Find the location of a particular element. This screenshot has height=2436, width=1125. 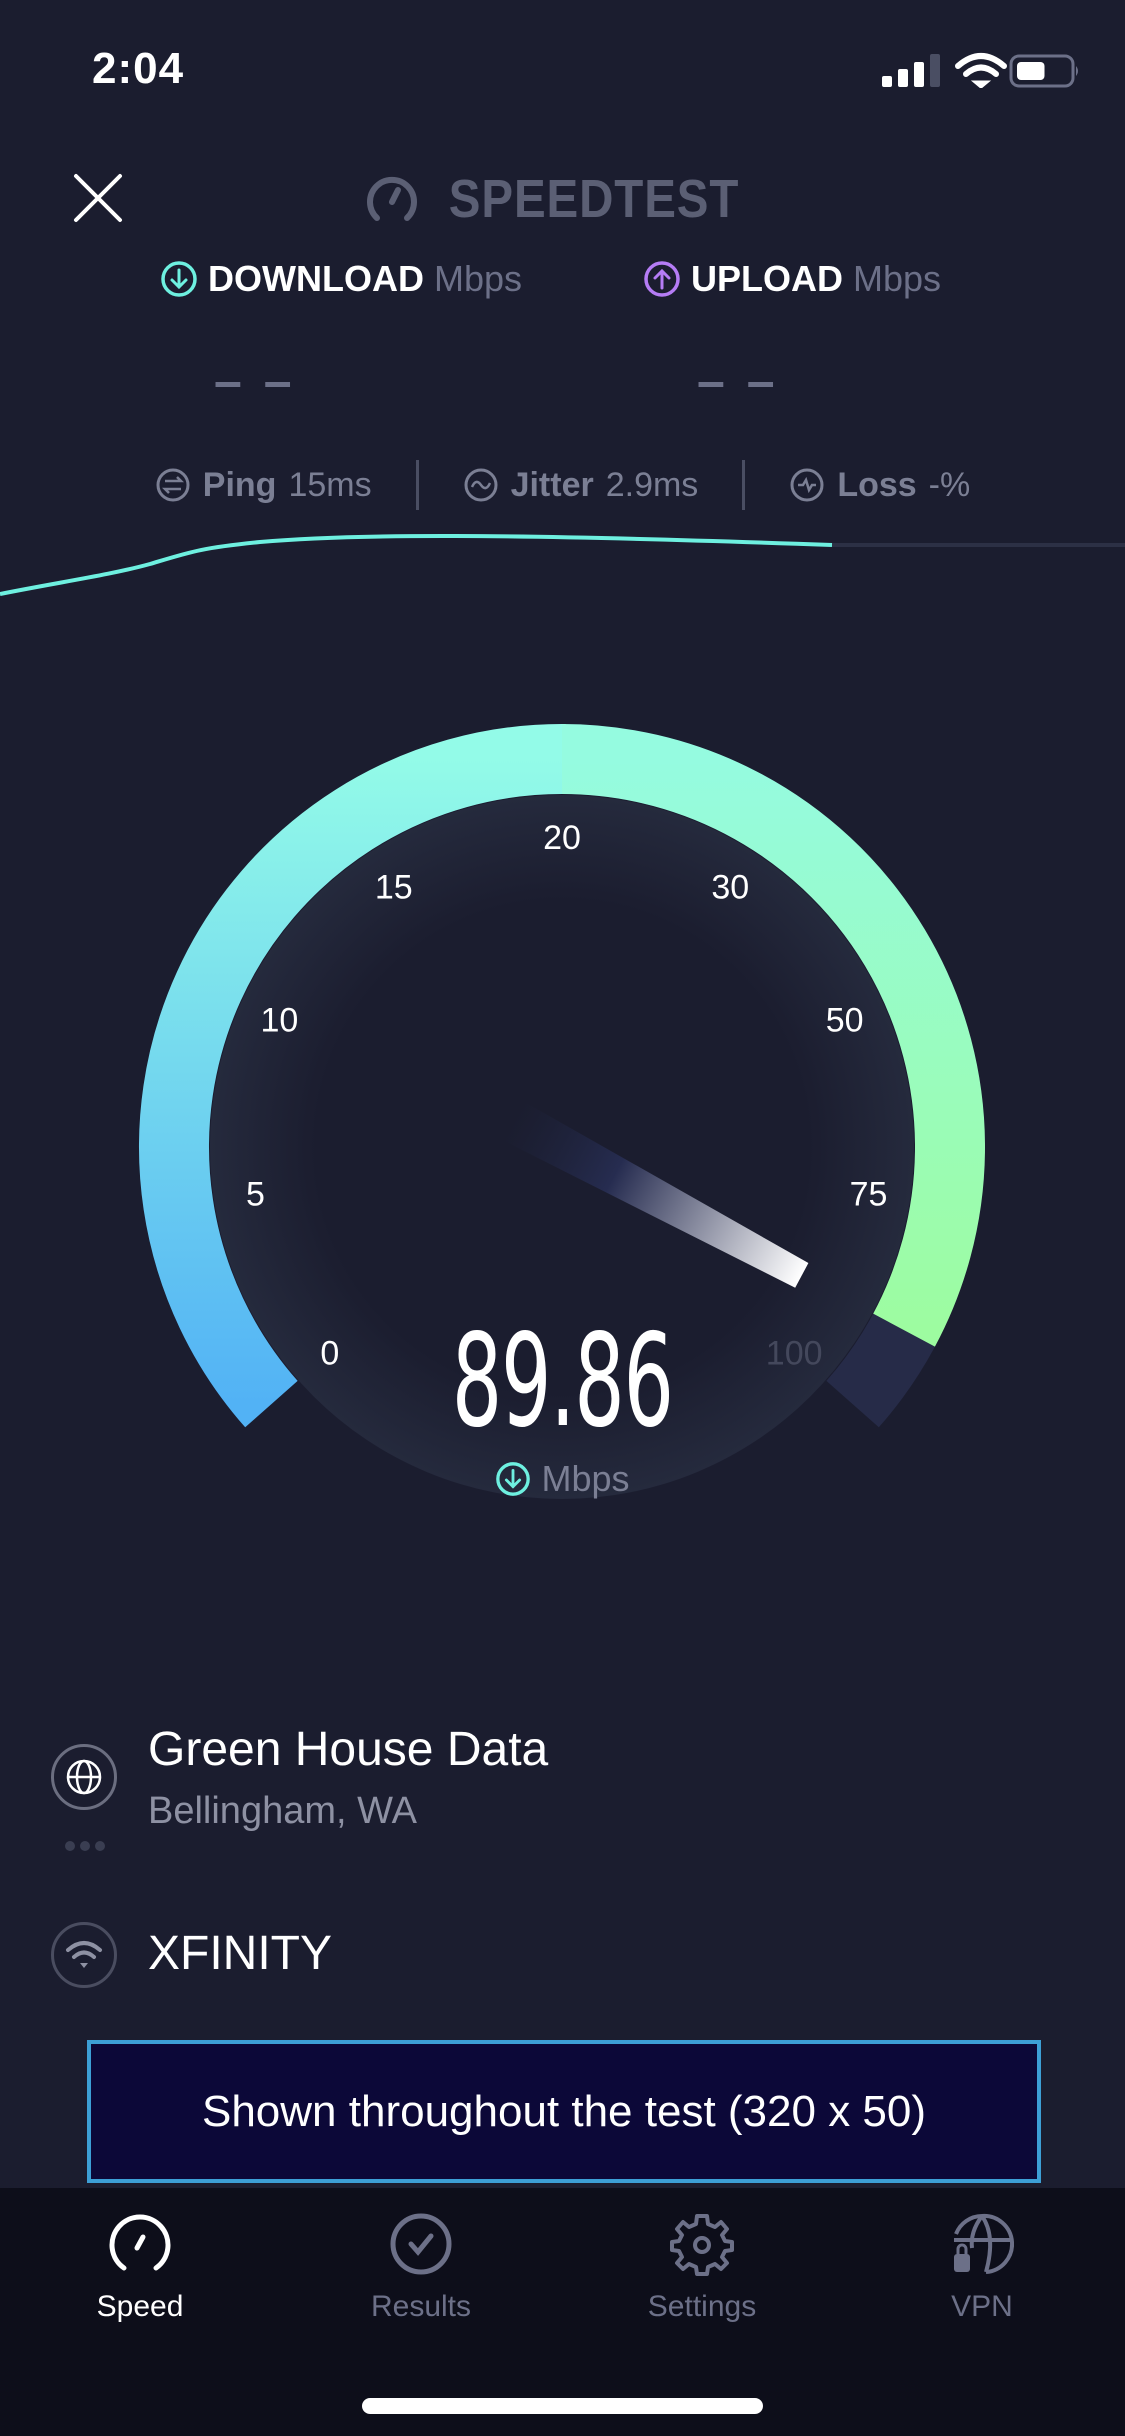

cellular-signal-icon is located at coordinates (911, 70).